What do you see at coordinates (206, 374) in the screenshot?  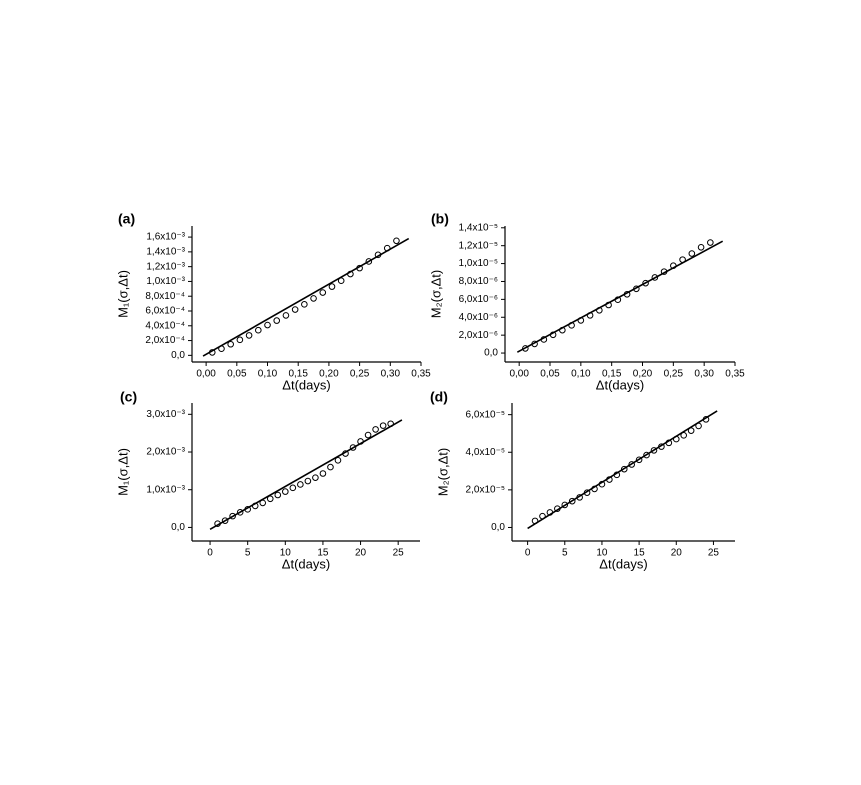 I see `x-tick-label: 0,00` at bounding box center [206, 374].